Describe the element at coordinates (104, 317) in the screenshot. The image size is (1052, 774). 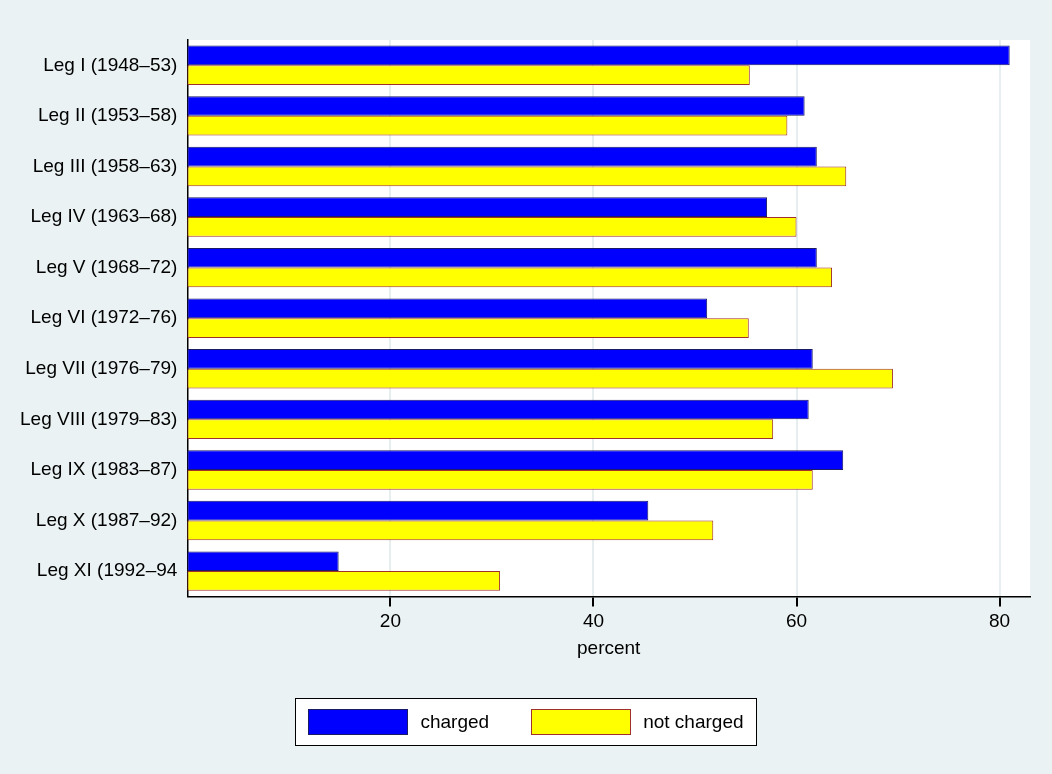
I see `y-tick-label: Leg VI (1972–76)` at that location.